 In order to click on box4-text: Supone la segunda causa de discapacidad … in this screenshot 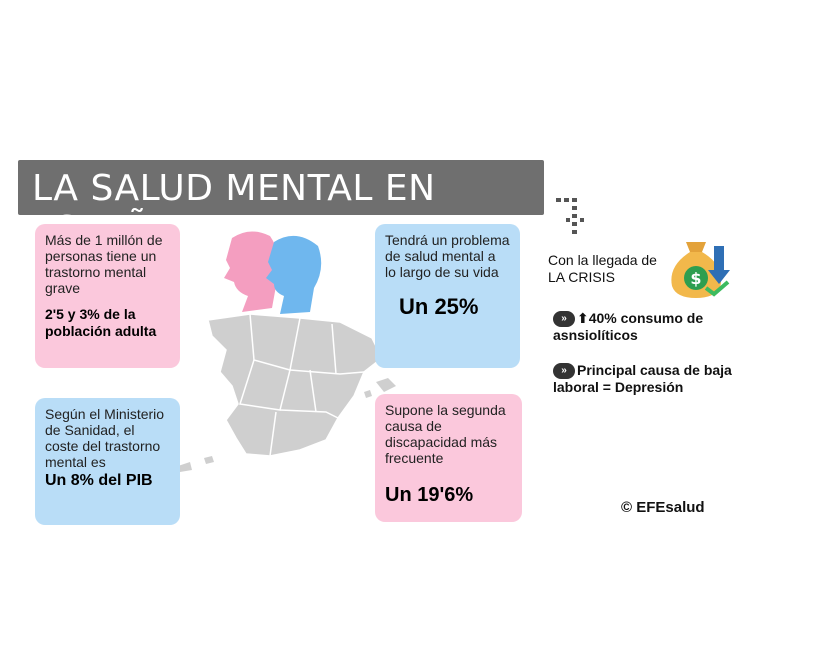, I will do `click(445, 434)`.